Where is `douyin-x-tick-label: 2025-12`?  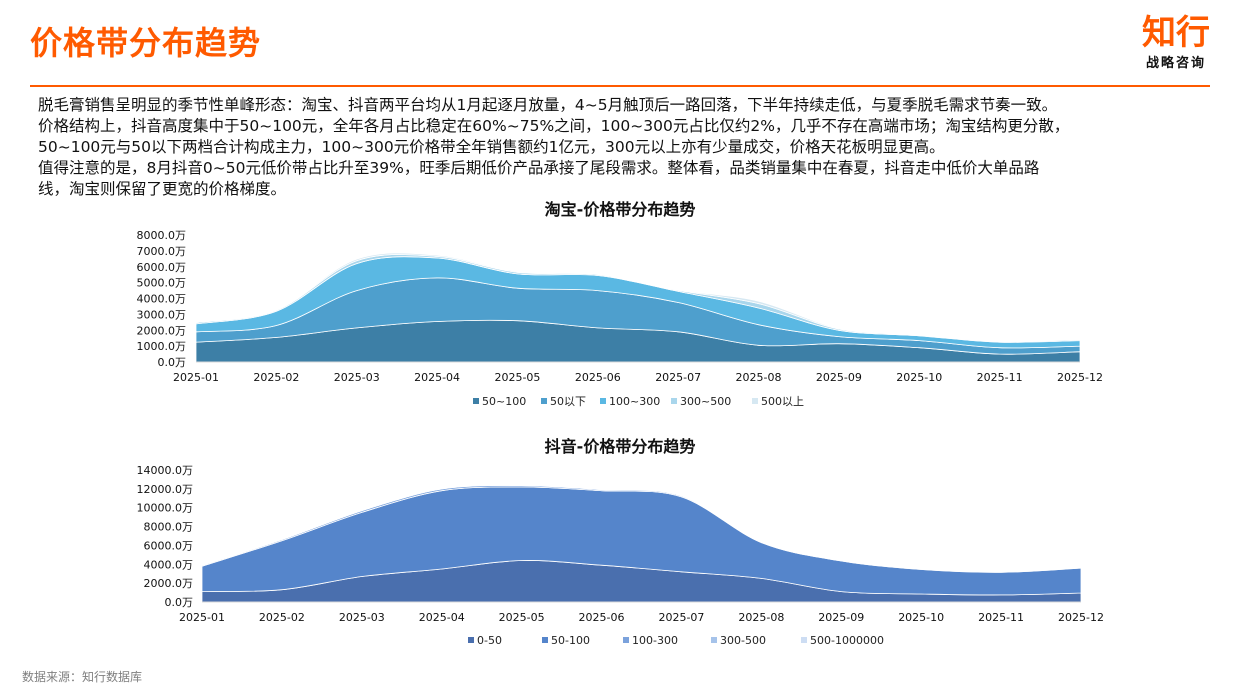 douyin-x-tick-label: 2025-12 is located at coordinates (1081, 617).